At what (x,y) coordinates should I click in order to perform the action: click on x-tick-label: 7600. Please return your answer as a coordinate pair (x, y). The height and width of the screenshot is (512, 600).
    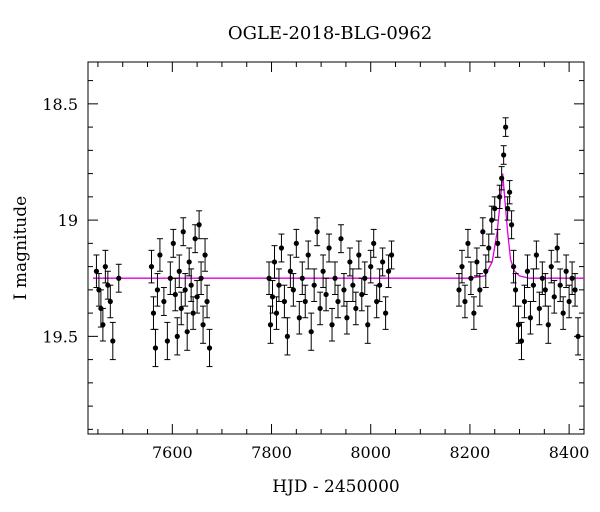
    Looking at the image, I should click on (172, 452).